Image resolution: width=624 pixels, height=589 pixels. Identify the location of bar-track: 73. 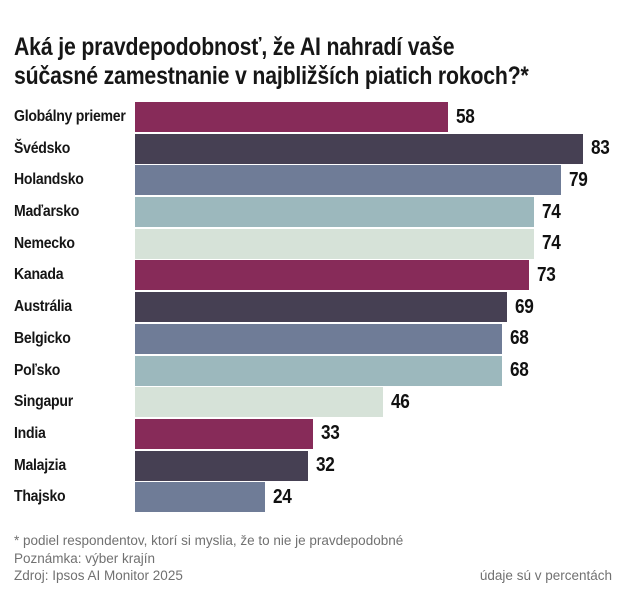
(379, 275).